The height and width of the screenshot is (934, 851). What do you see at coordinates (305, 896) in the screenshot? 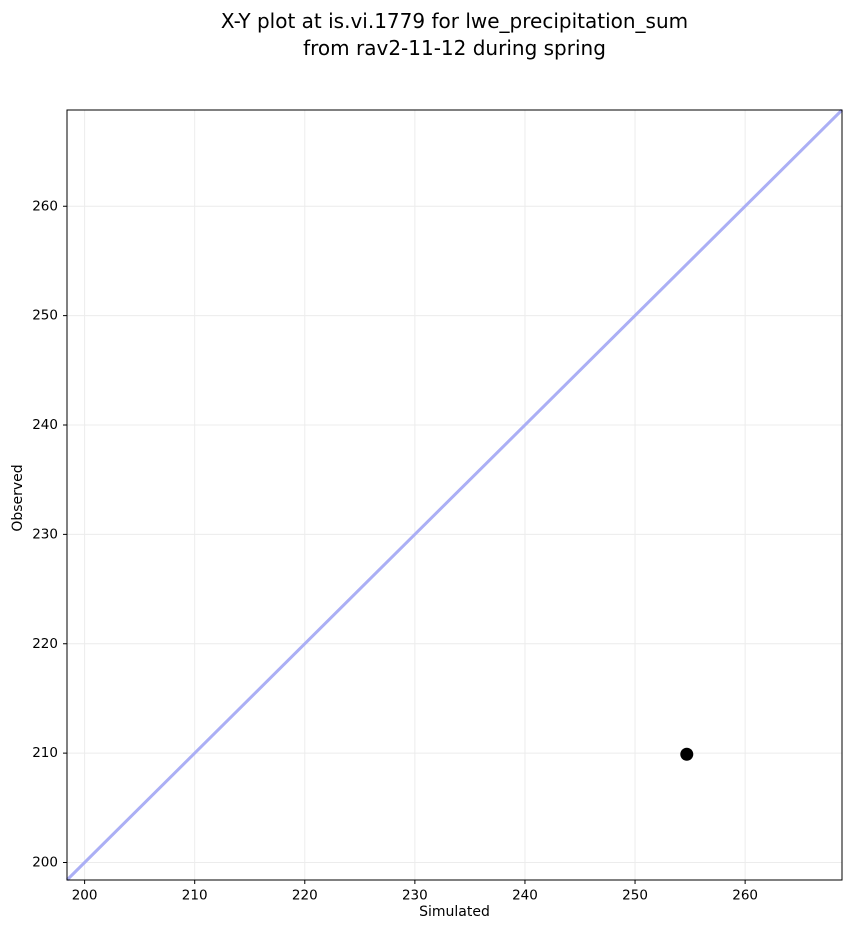
I see `x-tick-label: 220` at bounding box center [305, 896].